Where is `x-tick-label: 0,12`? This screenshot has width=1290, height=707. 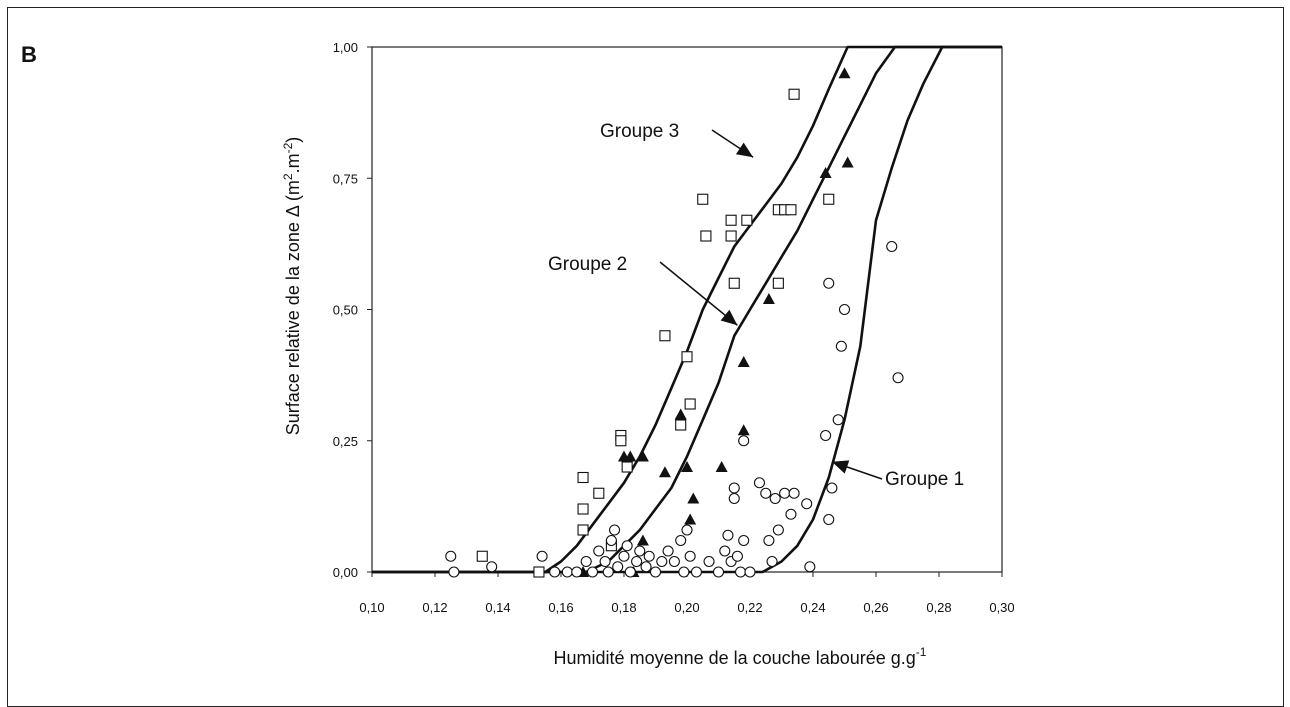
x-tick-label: 0,12 is located at coordinates (434, 607).